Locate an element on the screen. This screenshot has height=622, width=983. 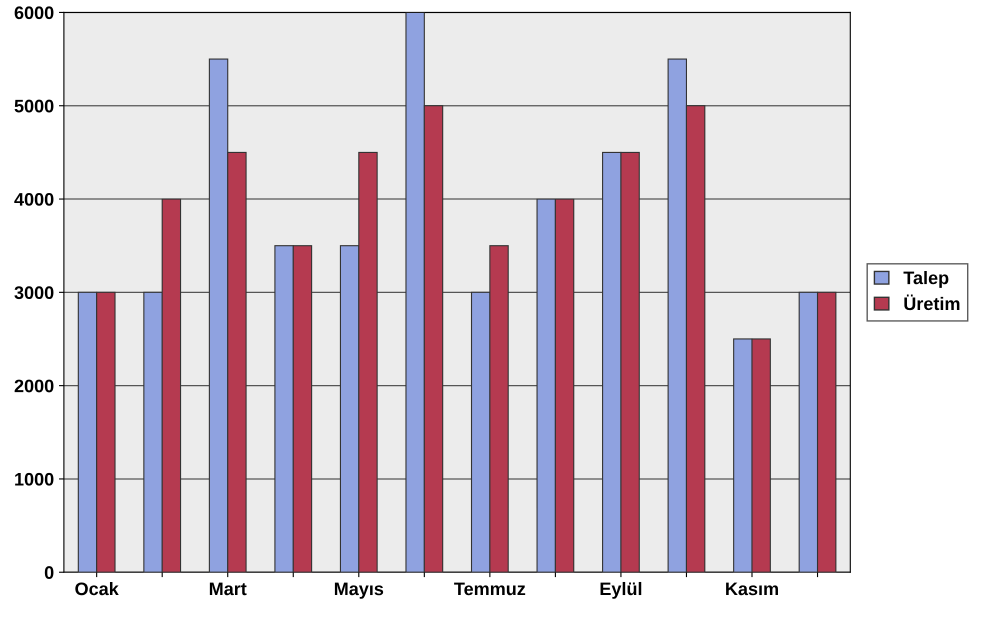
x-tick-label: Kasım is located at coordinates (752, 589).